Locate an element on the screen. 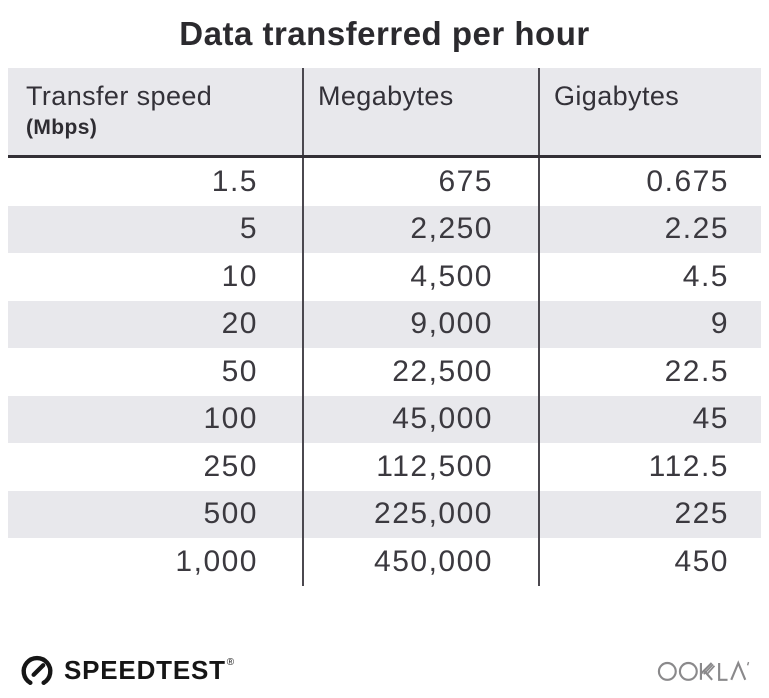  cell-transfer-speed: 10 is located at coordinates (239, 276).